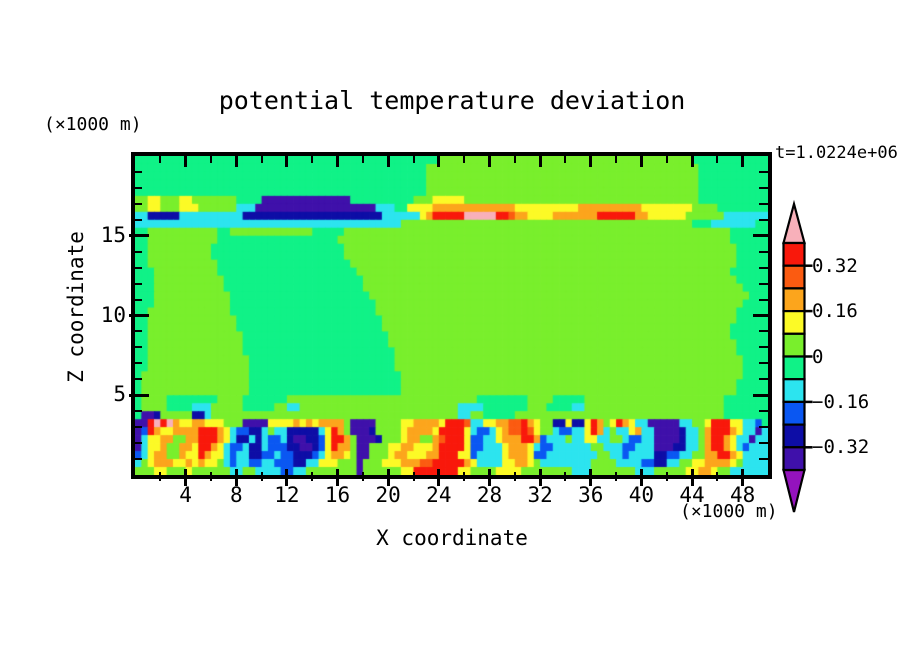 This screenshot has width=904, height=654. I want to click on x-tick-label: 4, so click(185, 495).